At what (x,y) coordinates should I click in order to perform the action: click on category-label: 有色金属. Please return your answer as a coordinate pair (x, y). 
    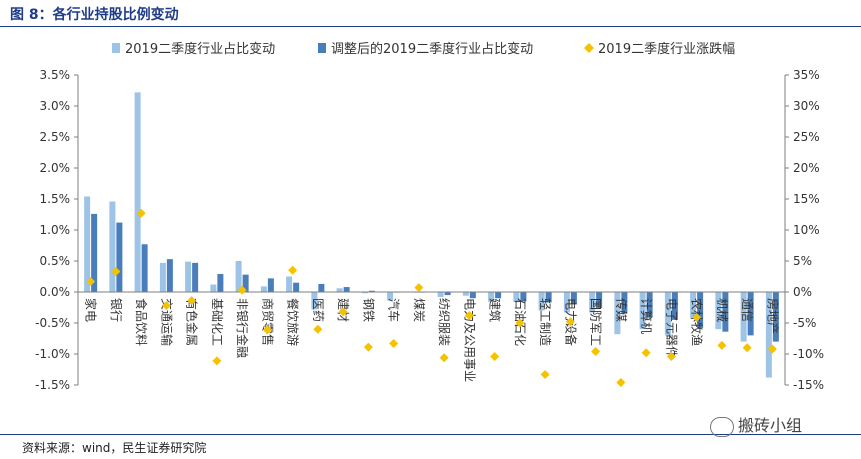
    Looking at the image, I should click on (192, 322).